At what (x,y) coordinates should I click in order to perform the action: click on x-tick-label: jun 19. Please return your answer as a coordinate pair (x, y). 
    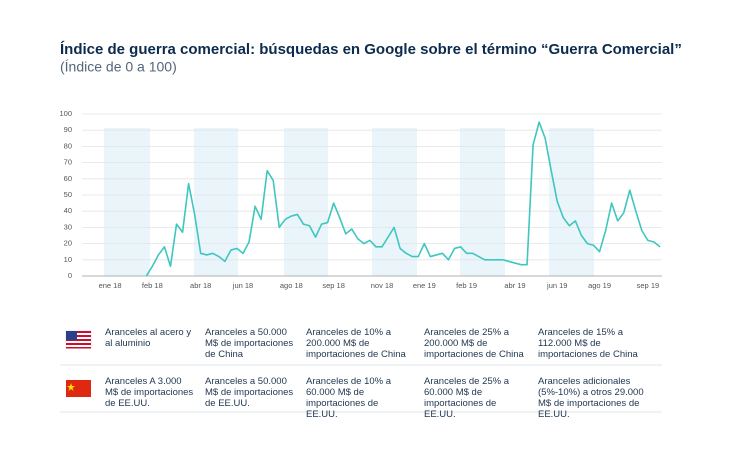
    Looking at the image, I should click on (556, 285).